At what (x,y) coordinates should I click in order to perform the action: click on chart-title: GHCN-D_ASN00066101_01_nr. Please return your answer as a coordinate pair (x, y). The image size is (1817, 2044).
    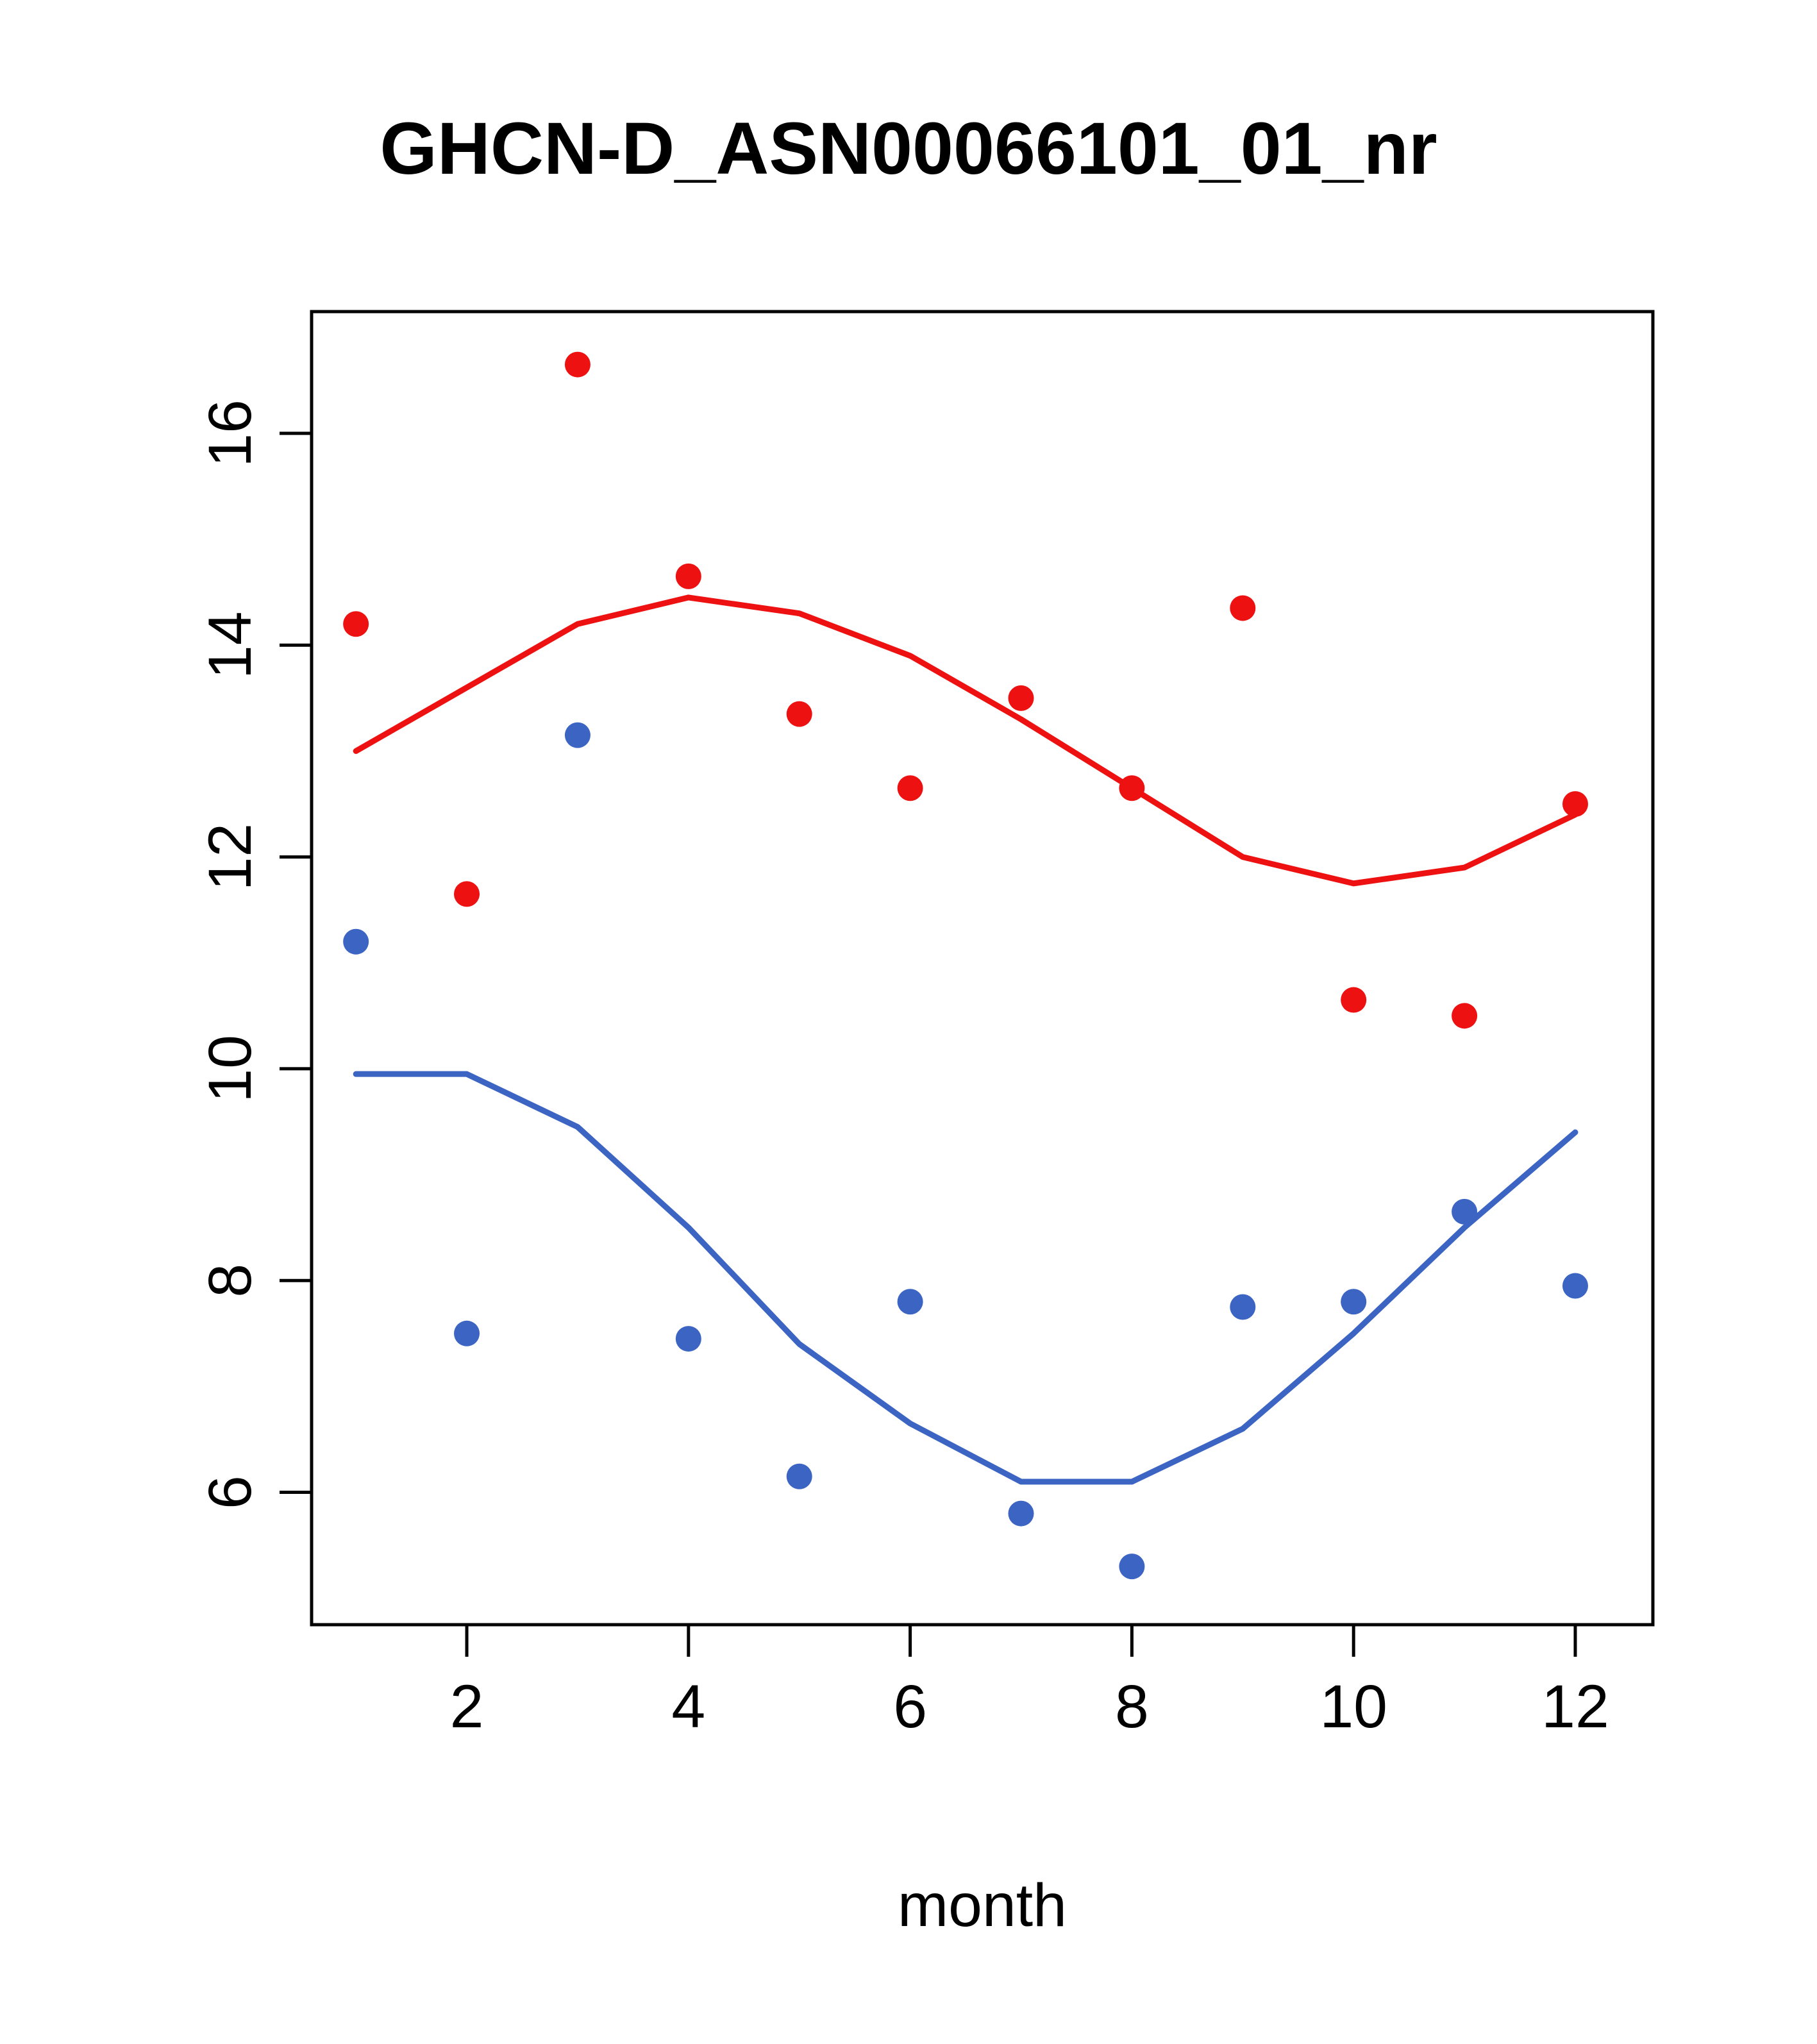
    Looking at the image, I should click on (908, 149).